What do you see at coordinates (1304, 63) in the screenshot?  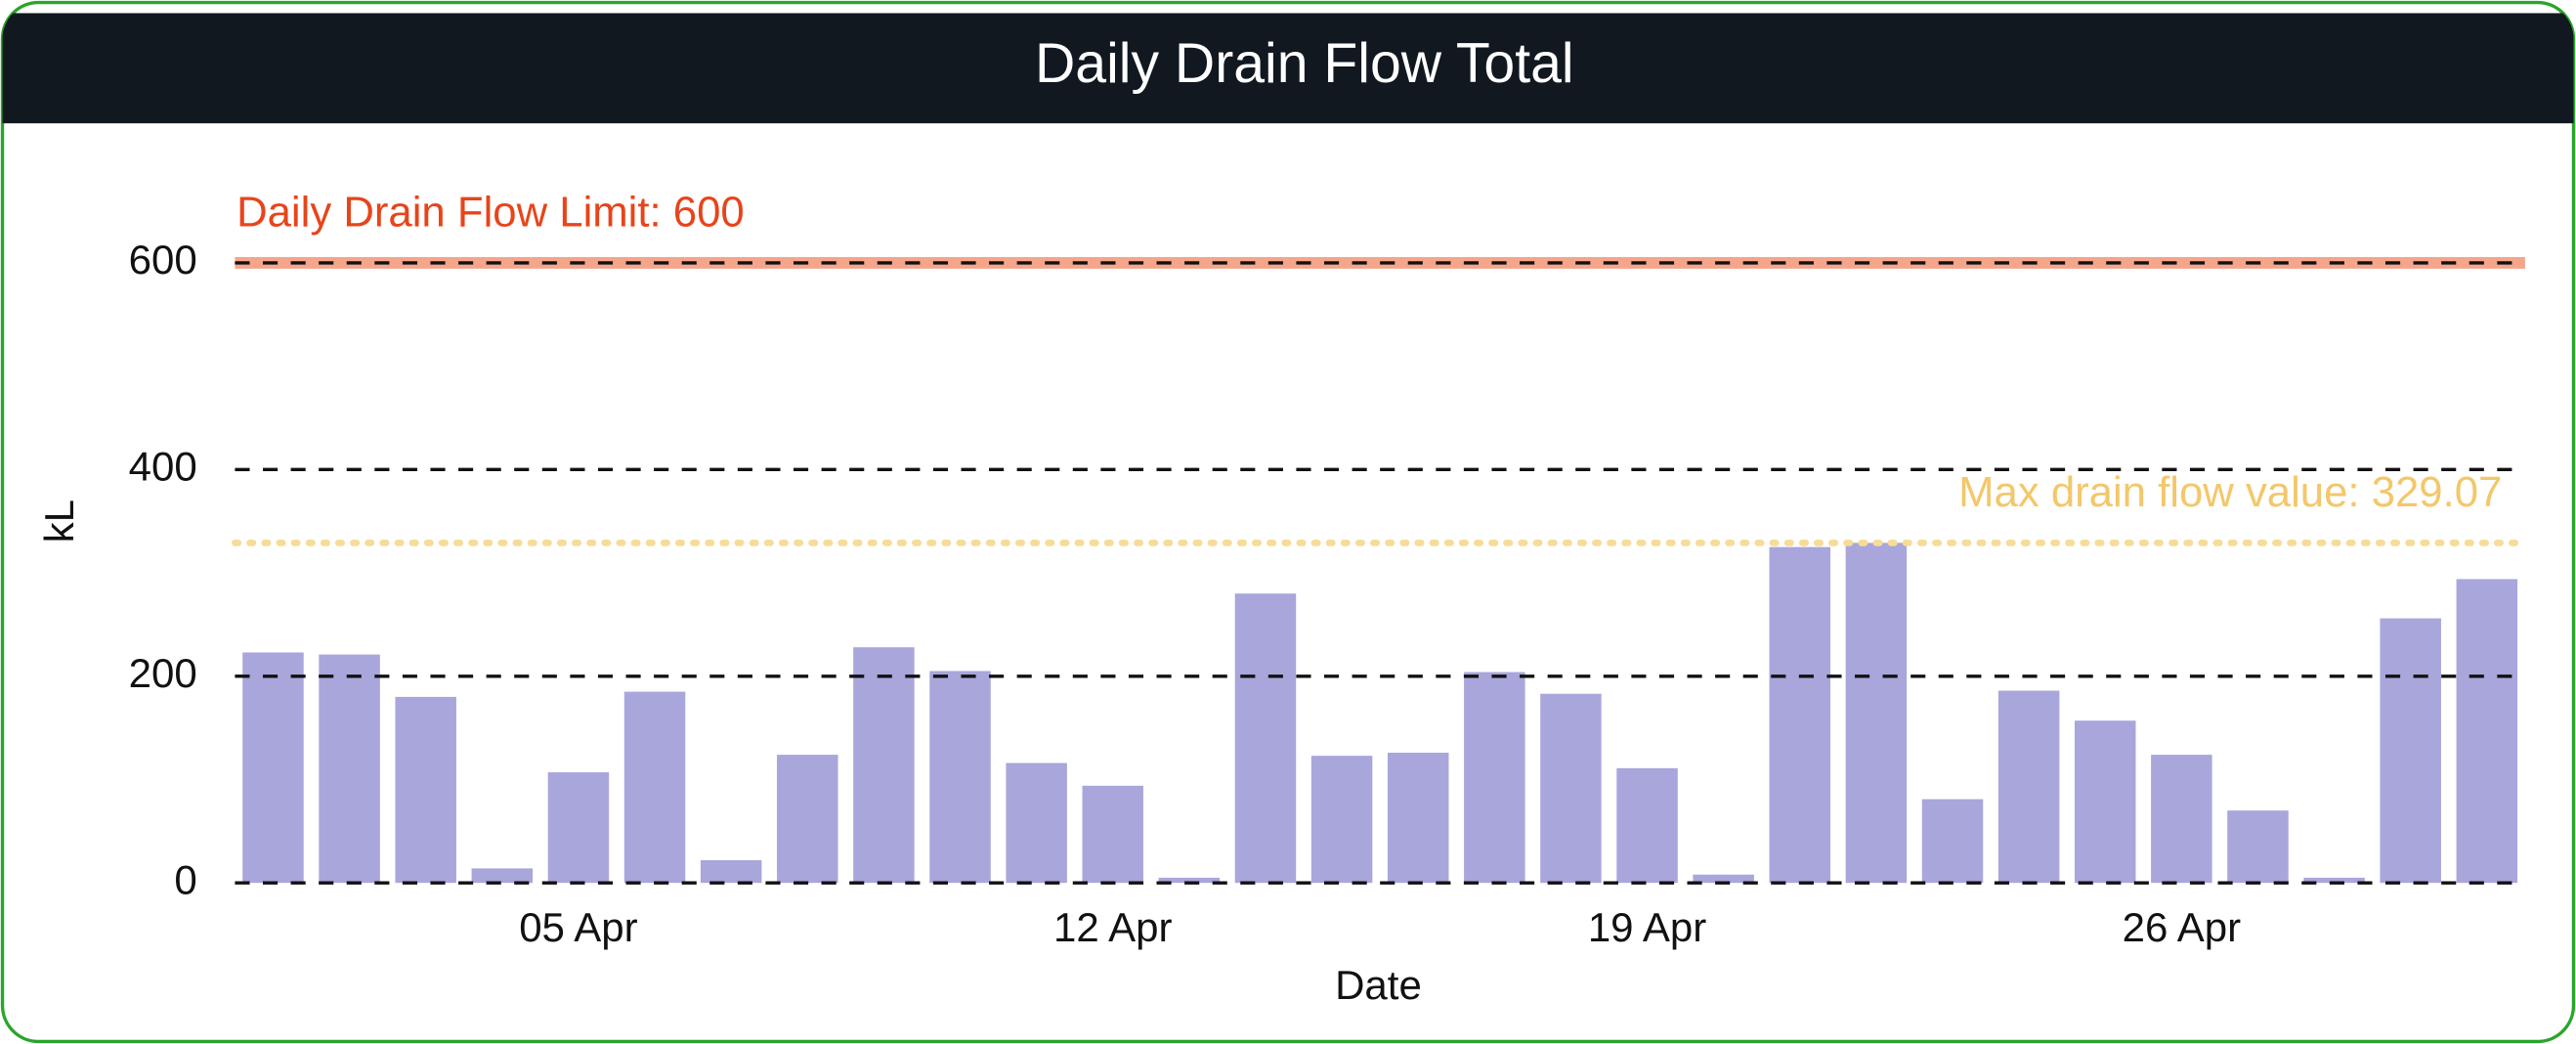 I see `chart-title: Daily Drain Flow Total` at bounding box center [1304, 63].